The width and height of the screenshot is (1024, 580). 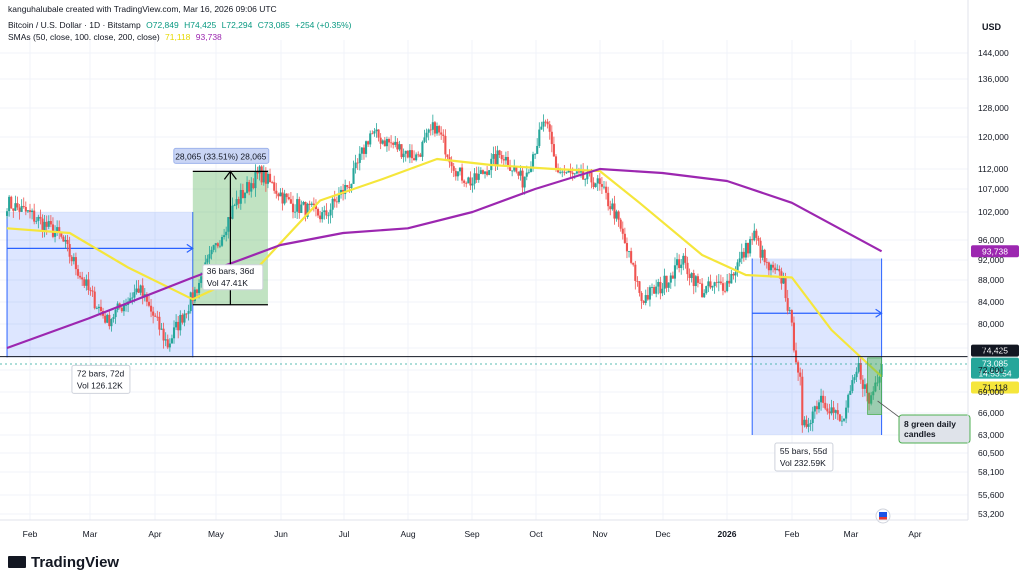 What do you see at coordinates (273, 25) in the screenshot?
I see `ohlc-close: C73,085` at bounding box center [273, 25].